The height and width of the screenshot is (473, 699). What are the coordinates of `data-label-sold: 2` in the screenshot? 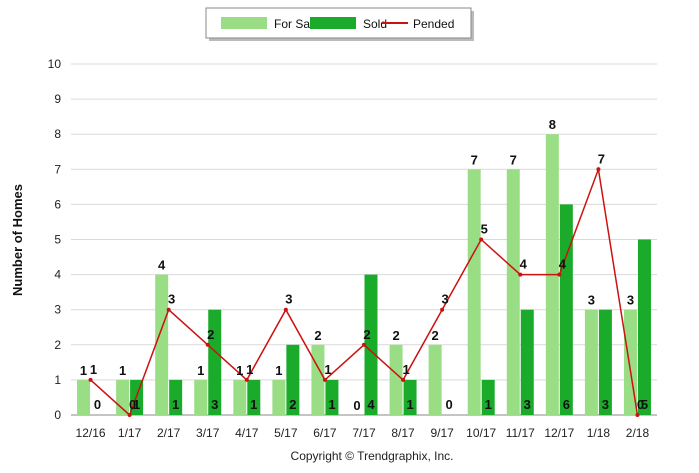 It's located at (292, 404).